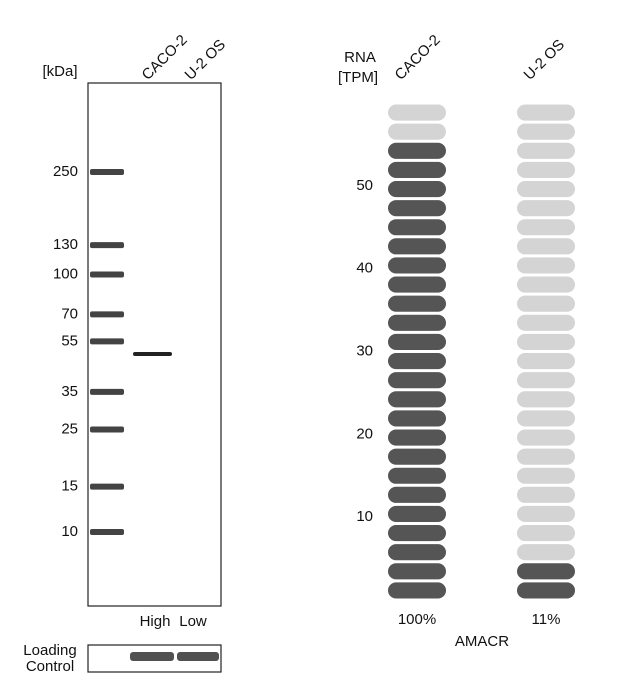 The height and width of the screenshot is (677, 640). I want to click on marker-label: 15, so click(69, 486).